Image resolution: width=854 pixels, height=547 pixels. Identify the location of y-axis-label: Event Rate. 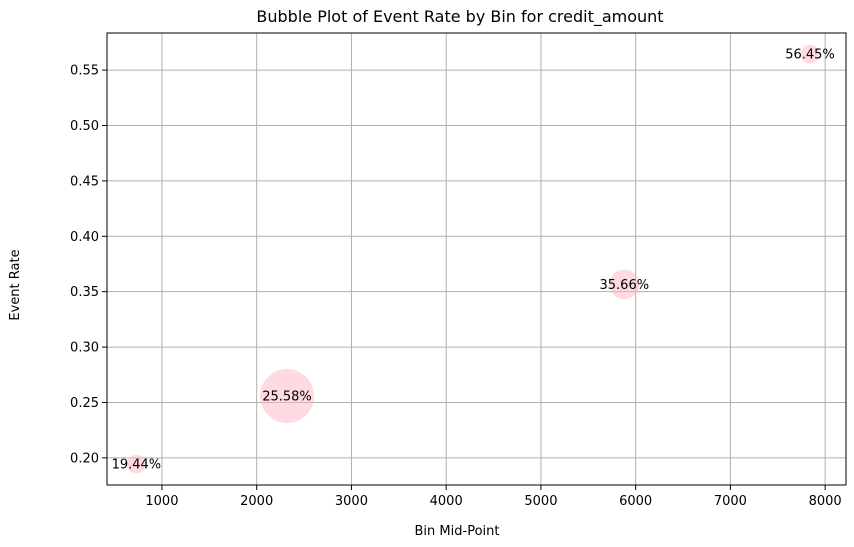
(15, 284).